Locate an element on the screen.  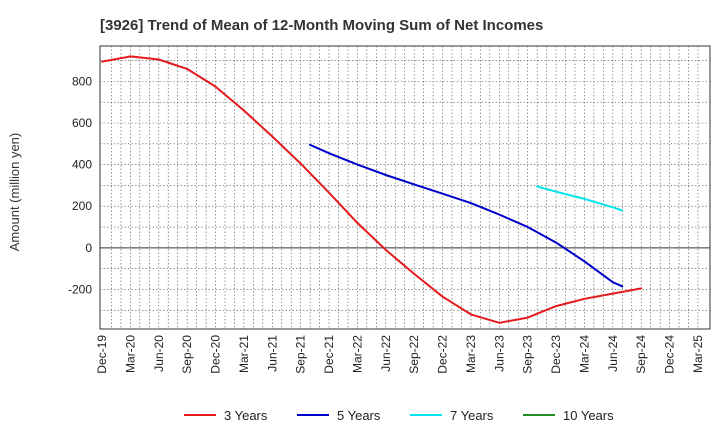
y-tick-label: -200 is located at coordinates (80, 289).